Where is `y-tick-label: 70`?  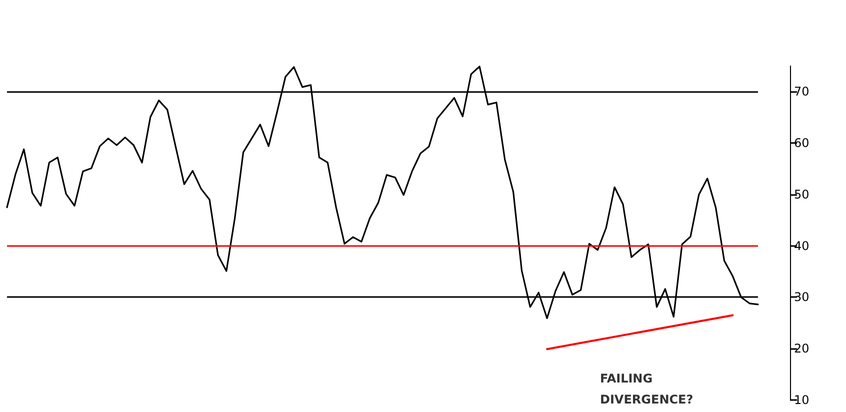 y-tick-label: 70 is located at coordinates (802, 91).